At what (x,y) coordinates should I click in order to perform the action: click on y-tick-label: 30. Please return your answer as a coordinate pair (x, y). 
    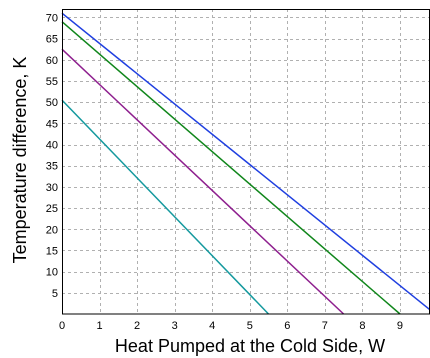
    Looking at the image, I should click on (52, 188).